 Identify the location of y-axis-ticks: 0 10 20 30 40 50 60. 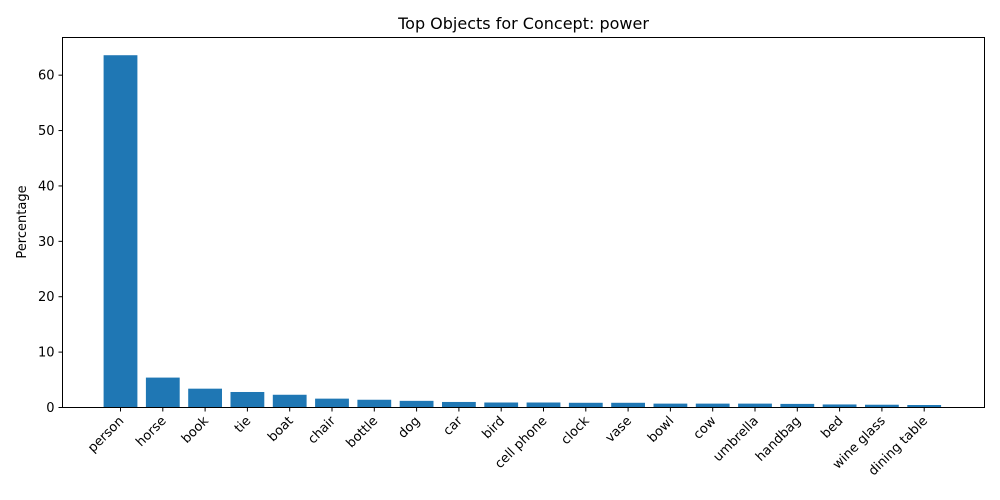
(50, 242).